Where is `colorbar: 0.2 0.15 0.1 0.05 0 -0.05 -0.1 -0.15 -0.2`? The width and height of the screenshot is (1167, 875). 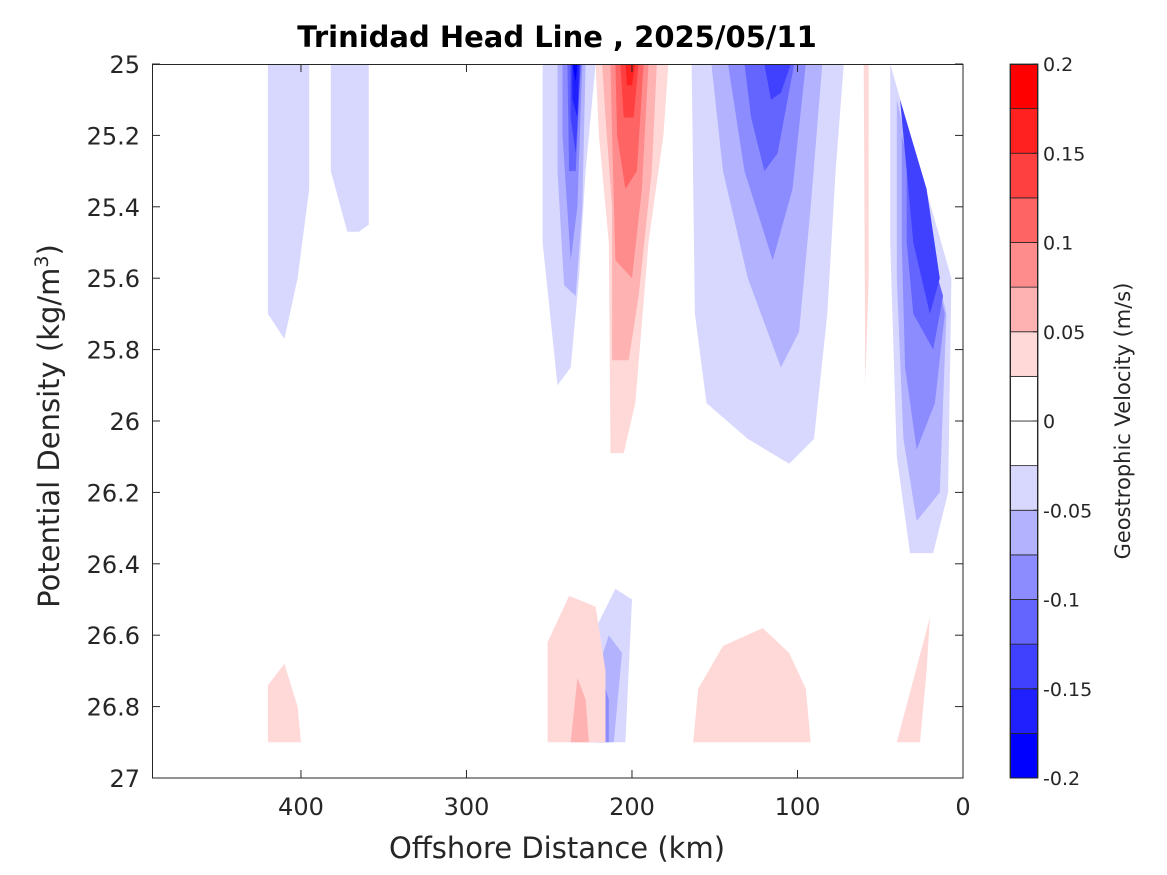
colorbar: 0.2 0.15 0.1 0.05 0 -0.05 -0.1 -0.15 -0.2 is located at coordinates (1050, 422).